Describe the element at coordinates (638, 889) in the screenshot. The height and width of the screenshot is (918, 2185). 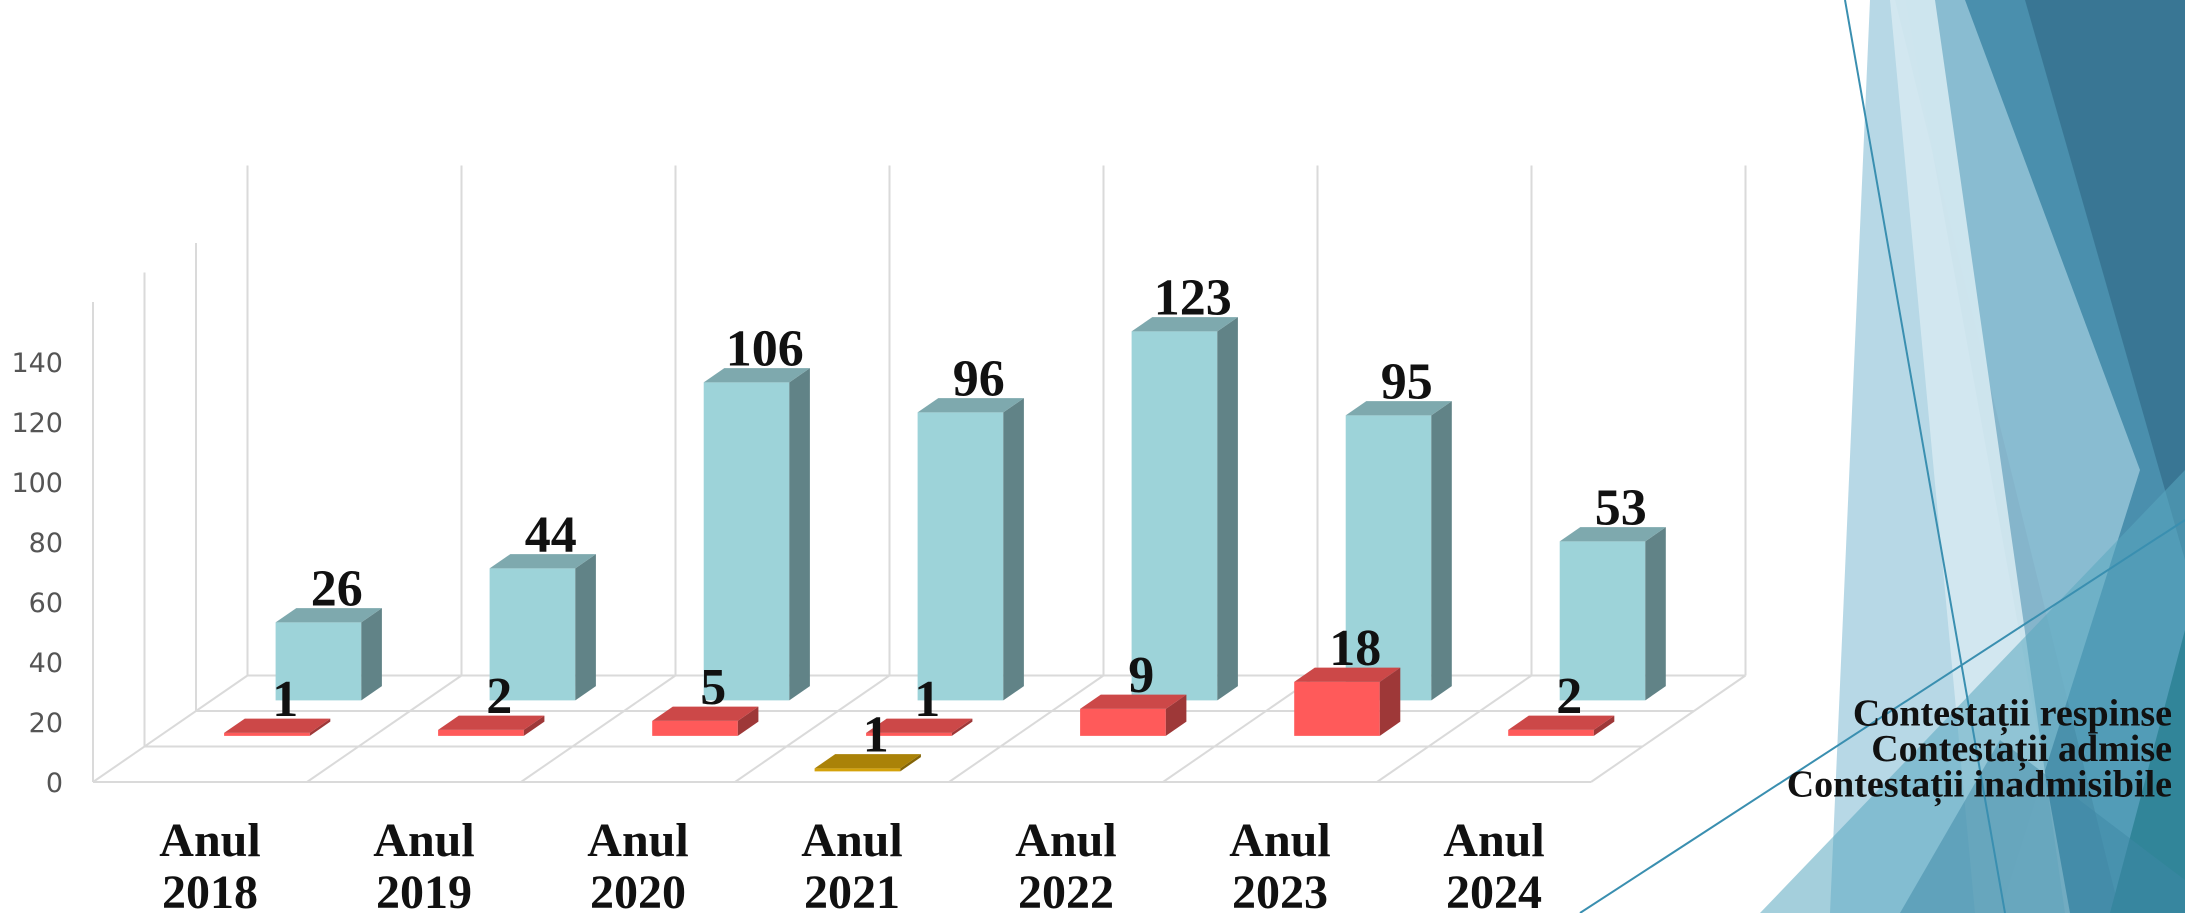
I see `x-tick-line: 2020` at that location.